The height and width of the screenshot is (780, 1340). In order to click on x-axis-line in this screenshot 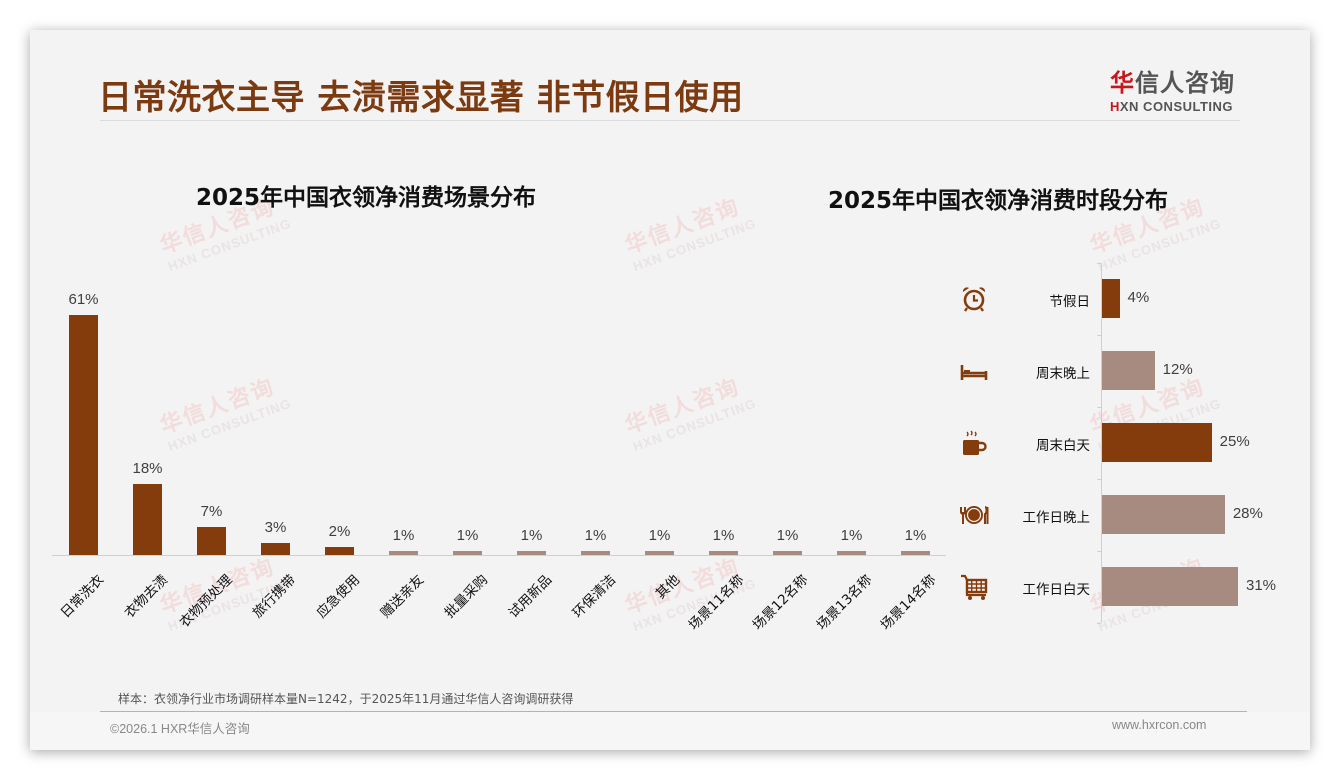, I will do `click(499, 555)`.